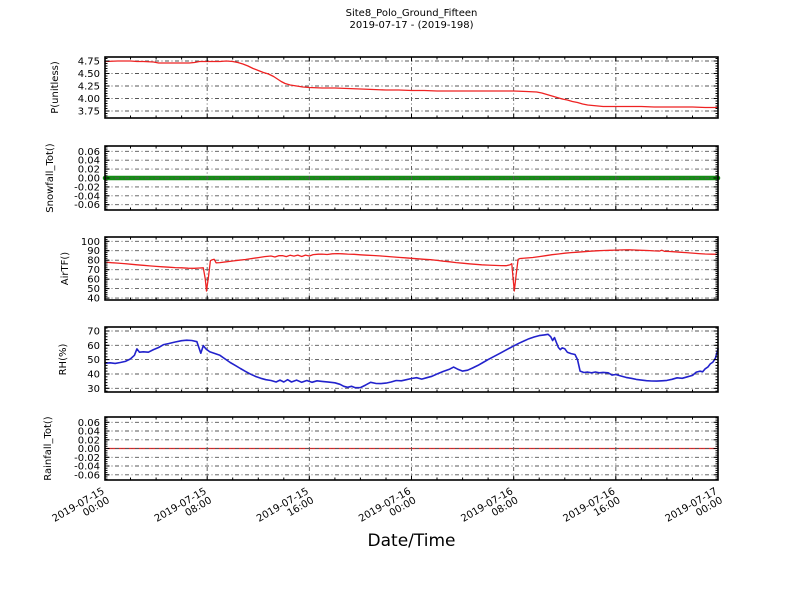 Image resolution: width=800 pixels, height=600 pixels. Describe the element at coordinates (411, 541) in the screenshot. I see `x-axis-label: Date/Time` at that location.